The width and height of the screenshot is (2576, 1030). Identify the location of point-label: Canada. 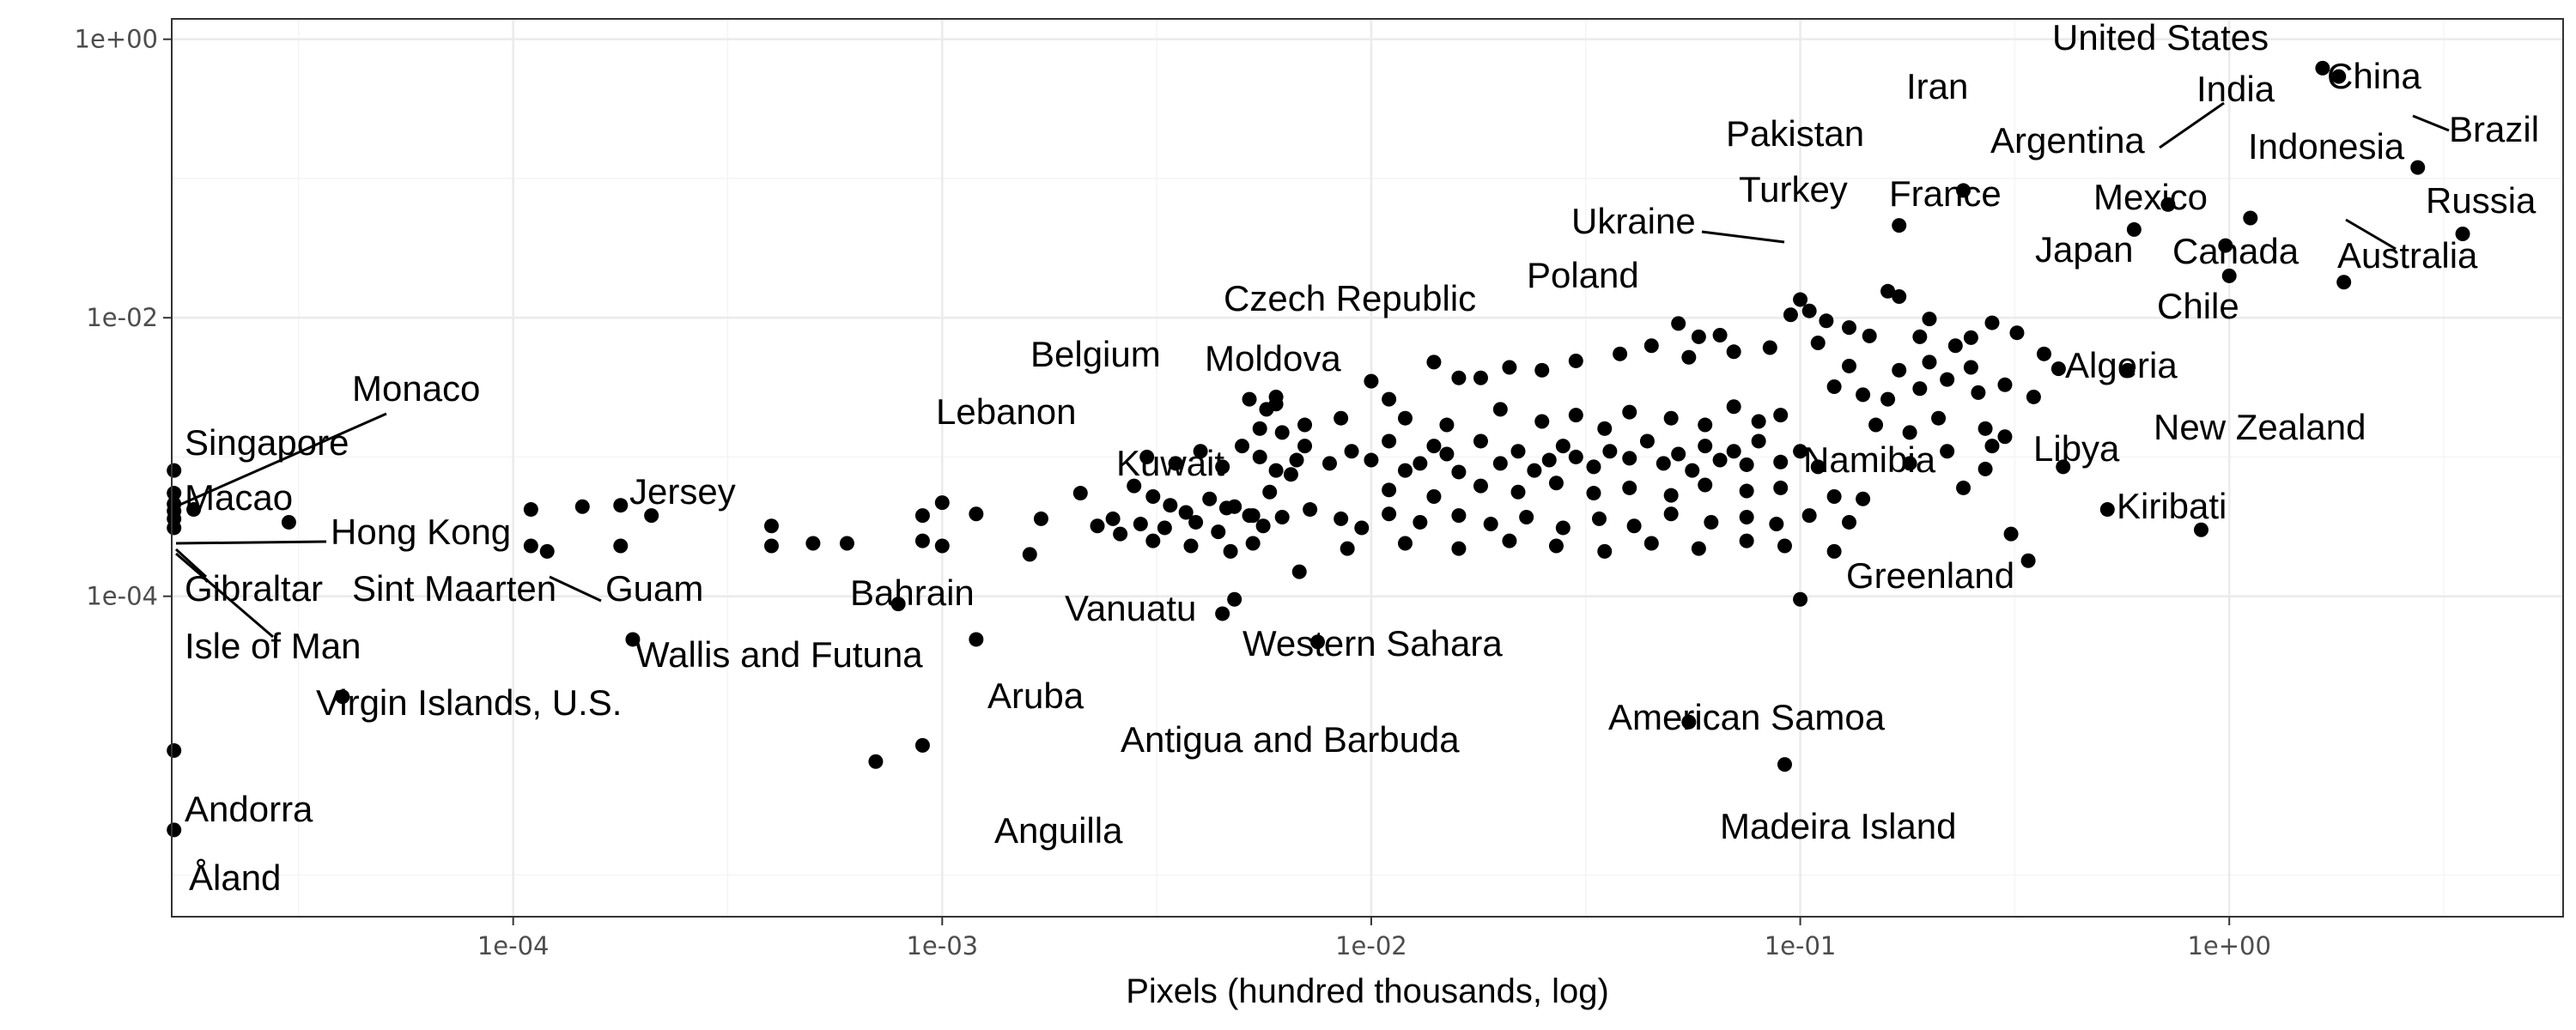
(2236, 251).